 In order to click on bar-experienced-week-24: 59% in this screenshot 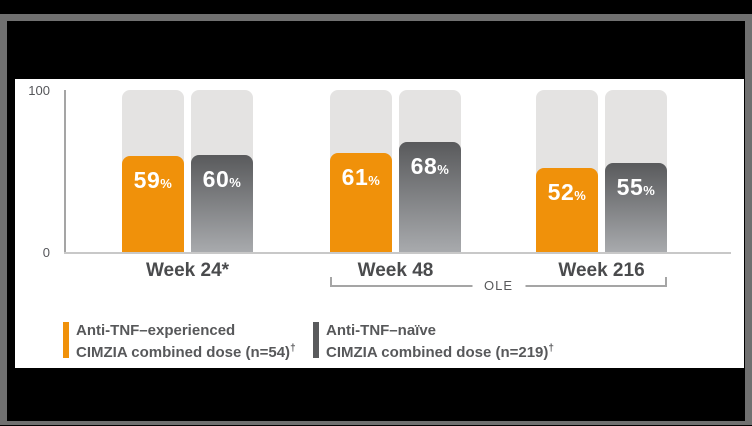, I will do `click(153, 204)`.